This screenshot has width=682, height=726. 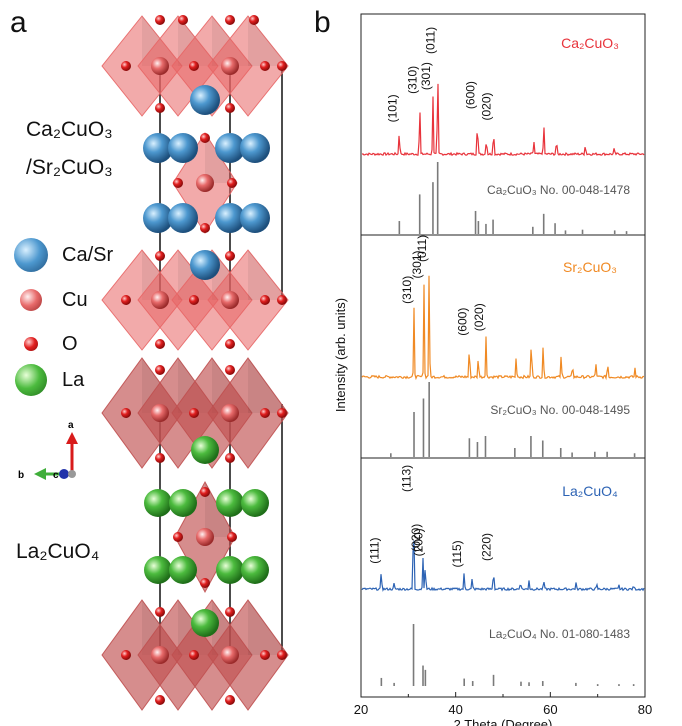 I want to click on bottom-formula-label: La₂CuO₄, so click(x=58, y=551).